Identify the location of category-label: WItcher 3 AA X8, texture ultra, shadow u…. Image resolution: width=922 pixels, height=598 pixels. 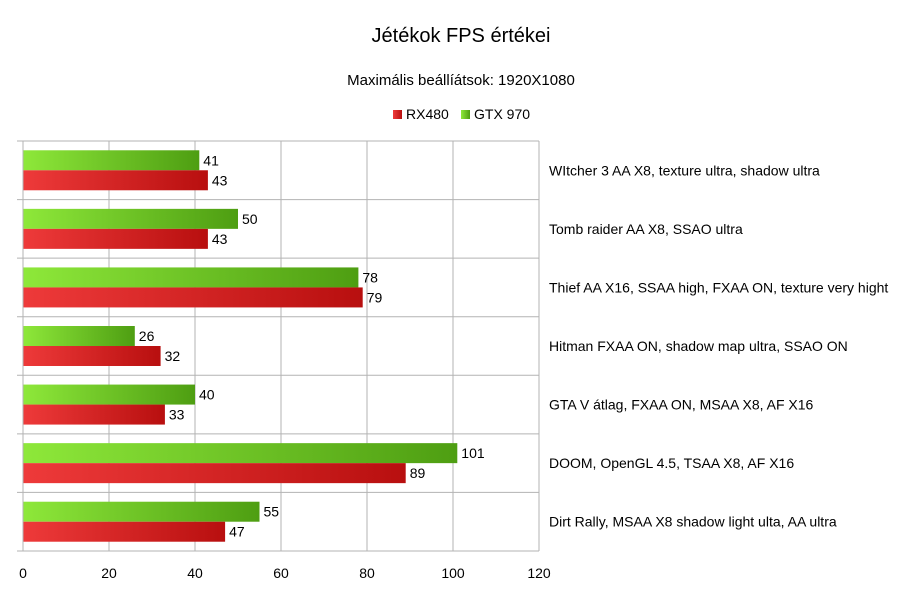
(684, 170).